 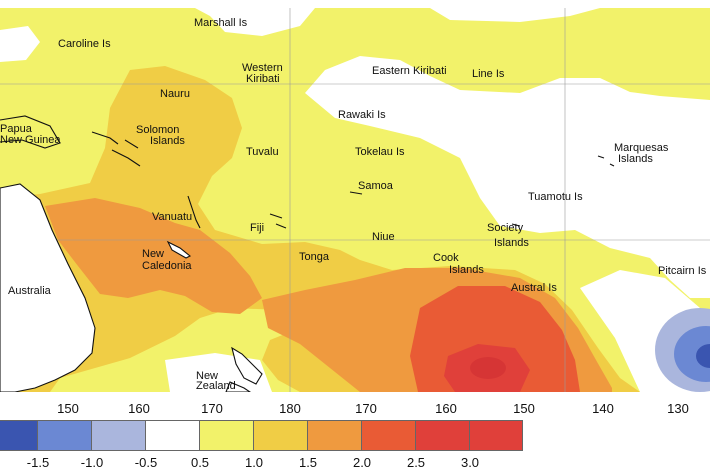 I want to click on samoa-islands, so click(x=356, y=193).